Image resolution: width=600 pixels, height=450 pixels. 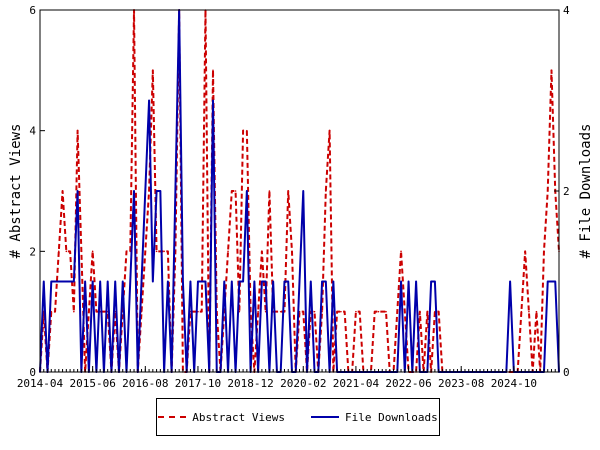 What do you see at coordinates (16, 191) in the screenshot?
I see `y-axis-left-title: # Abstract Views` at bounding box center [16, 191].